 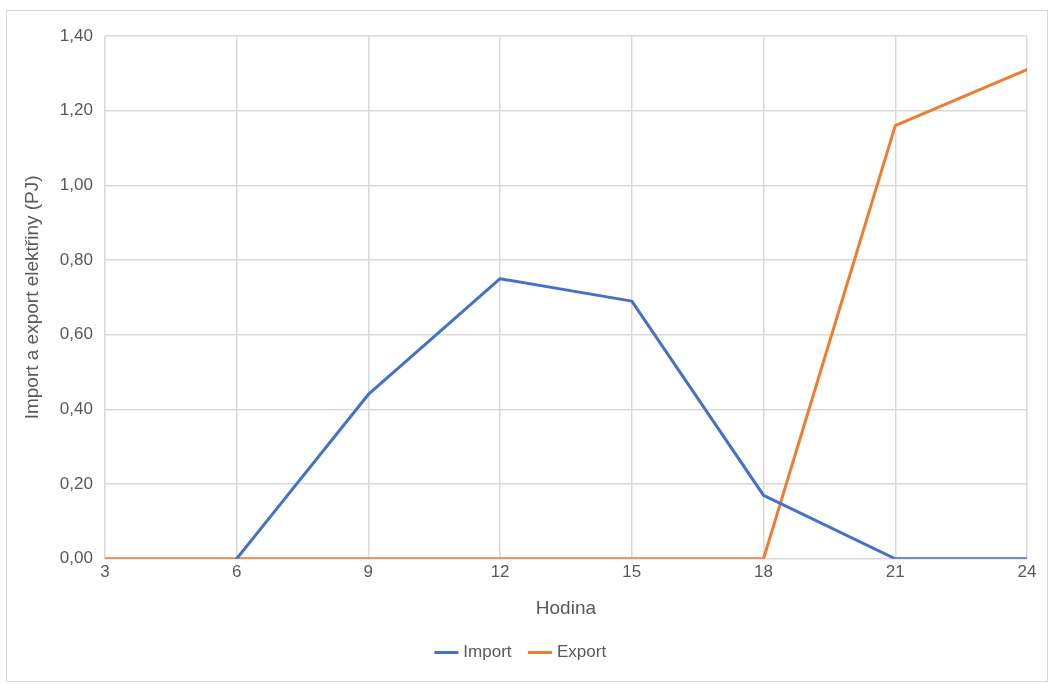 What do you see at coordinates (582, 652) in the screenshot?
I see `legend-label: Export` at bounding box center [582, 652].